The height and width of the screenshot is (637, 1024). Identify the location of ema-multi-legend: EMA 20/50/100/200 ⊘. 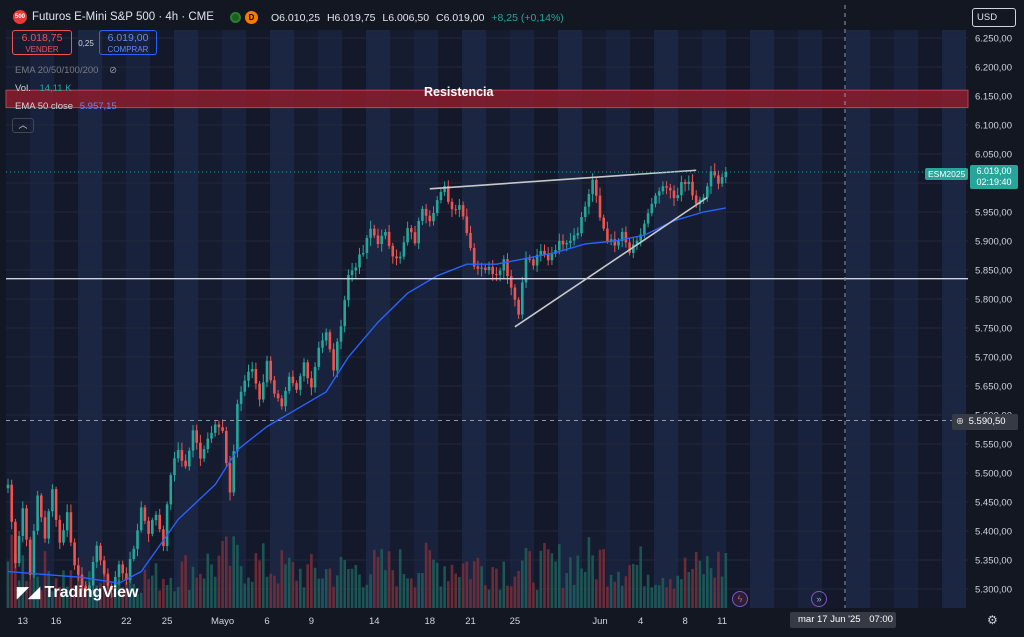
(66, 70).